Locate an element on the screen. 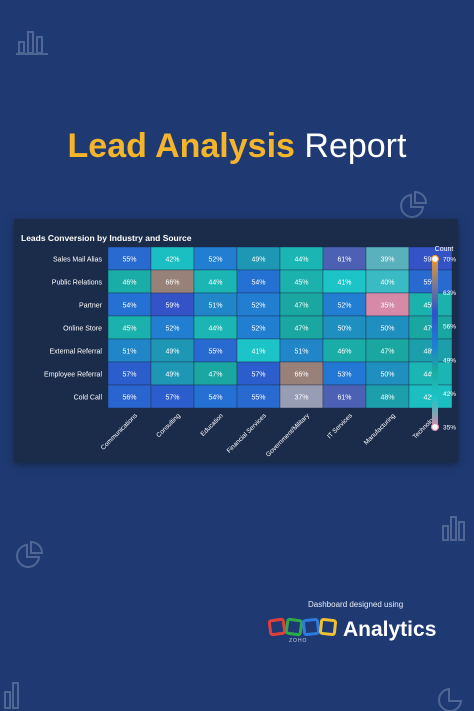  legend-tick-label: 49% is located at coordinates (449, 360).